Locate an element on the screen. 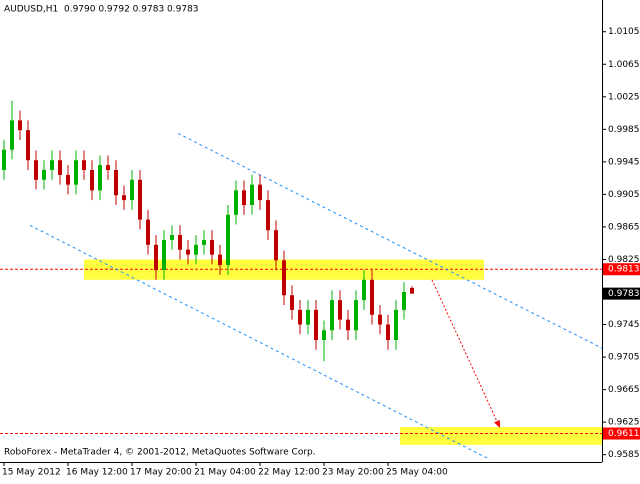 The image size is (640, 484). y-tick-label: 1.0105 is located at coordinates (624, 32).